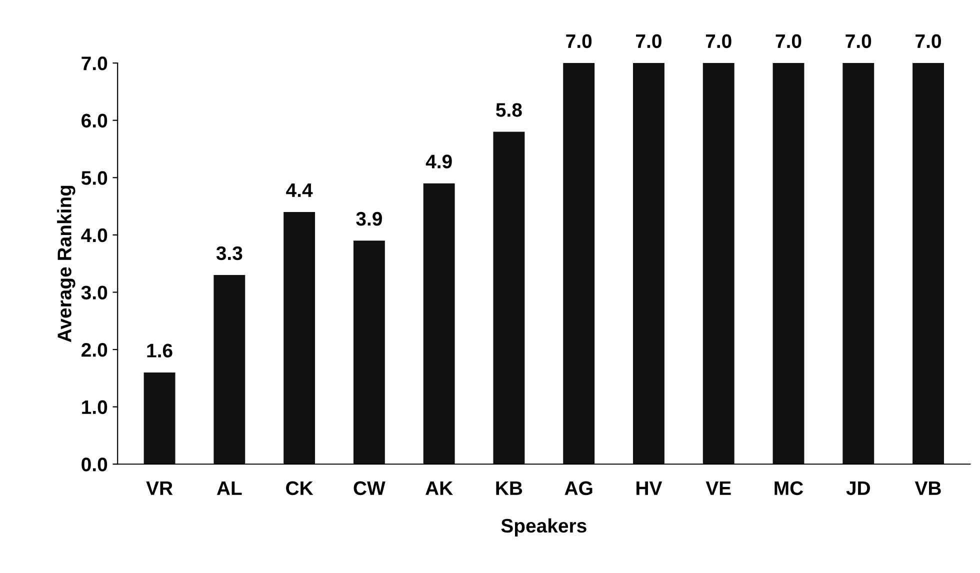 The image size is (980, 573). Describe the element at coordinates (95, 63) in the screenshot. I see `y-tick-label: 7.0` at that location.